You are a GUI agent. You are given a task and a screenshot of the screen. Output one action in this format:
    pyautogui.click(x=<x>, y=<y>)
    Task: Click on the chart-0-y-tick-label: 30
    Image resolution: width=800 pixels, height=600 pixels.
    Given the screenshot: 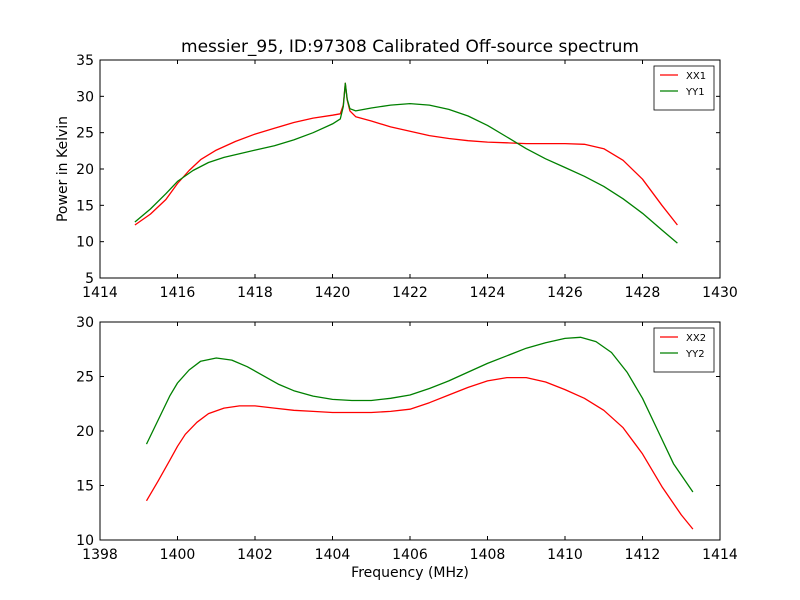 What is the action you would take?
    pyautogui.click(x=85, y=97)
    